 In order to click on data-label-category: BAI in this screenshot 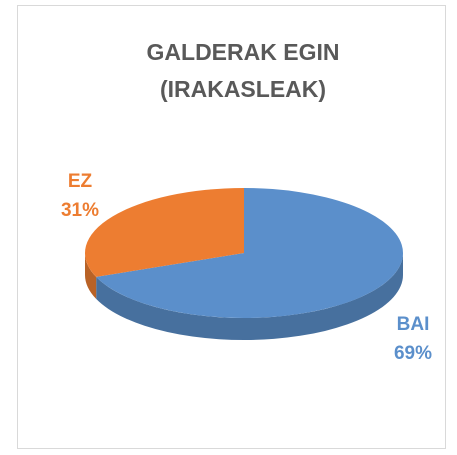, I will do `click(413, 324)`.